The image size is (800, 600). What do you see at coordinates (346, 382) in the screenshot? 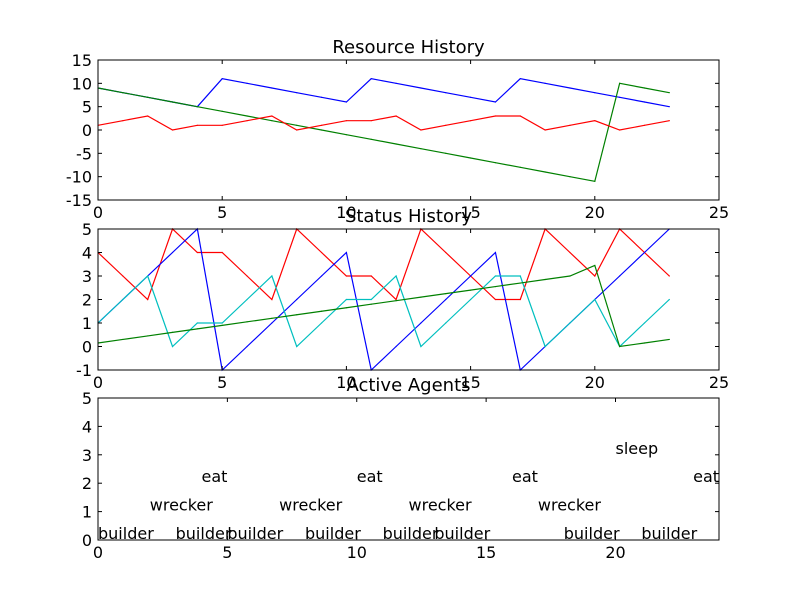
I see `x-tick-label: 10` at bounding box center [346, 382].